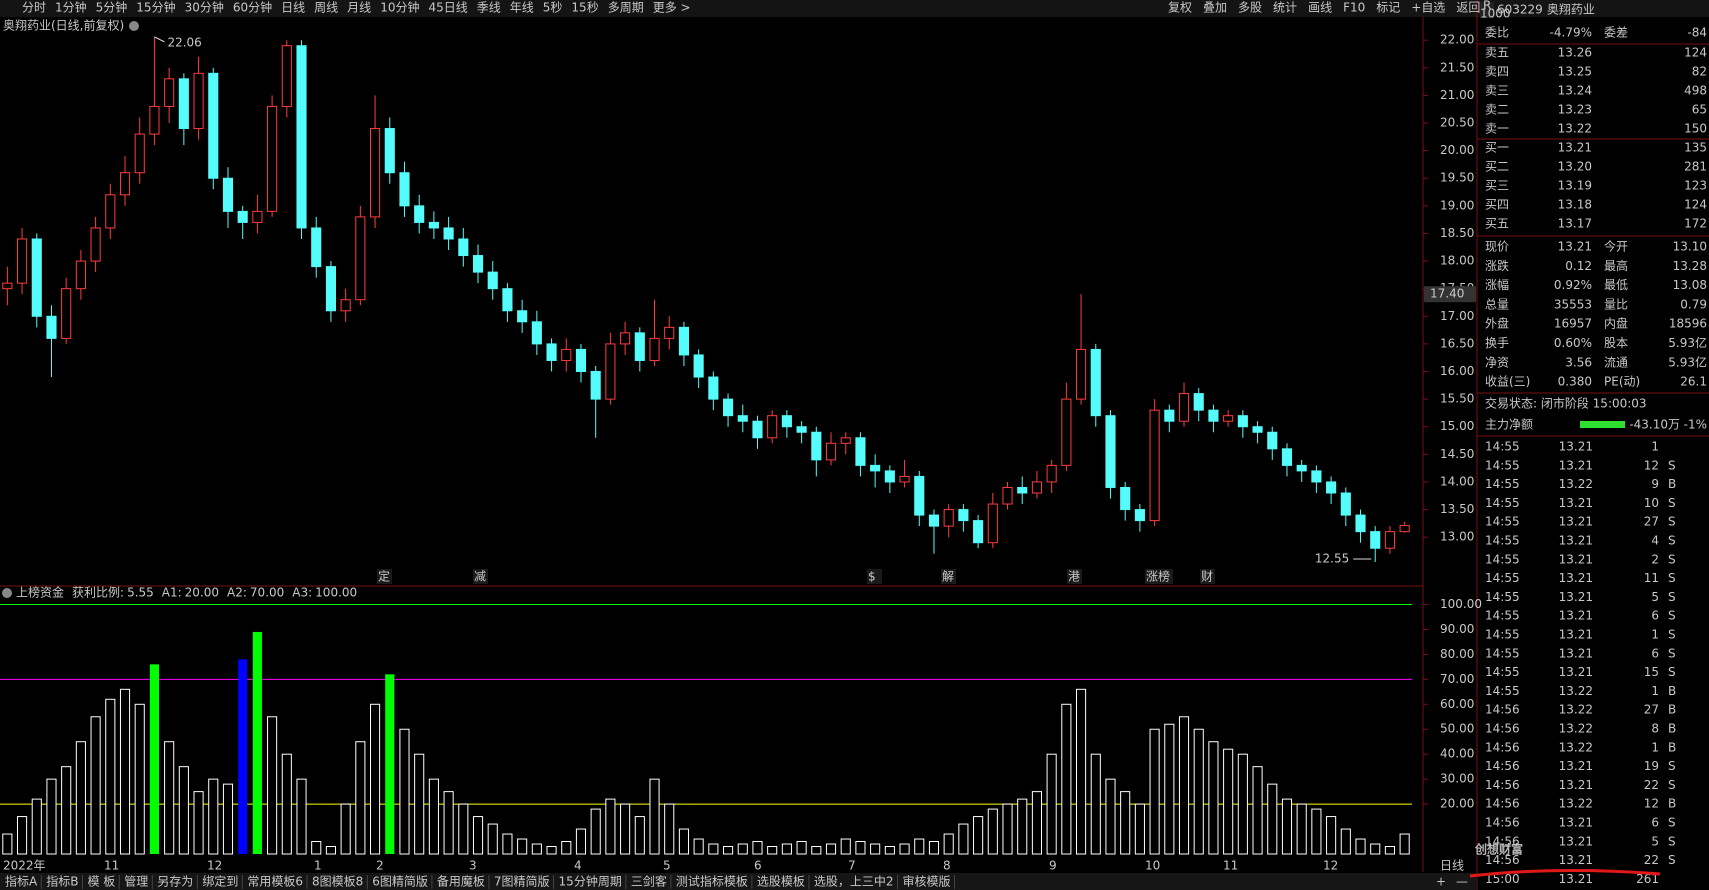  What do you see at coordinates (62, 881) in the screenshot?
I see `tab: 指标B` at bounding box center [62, 881].